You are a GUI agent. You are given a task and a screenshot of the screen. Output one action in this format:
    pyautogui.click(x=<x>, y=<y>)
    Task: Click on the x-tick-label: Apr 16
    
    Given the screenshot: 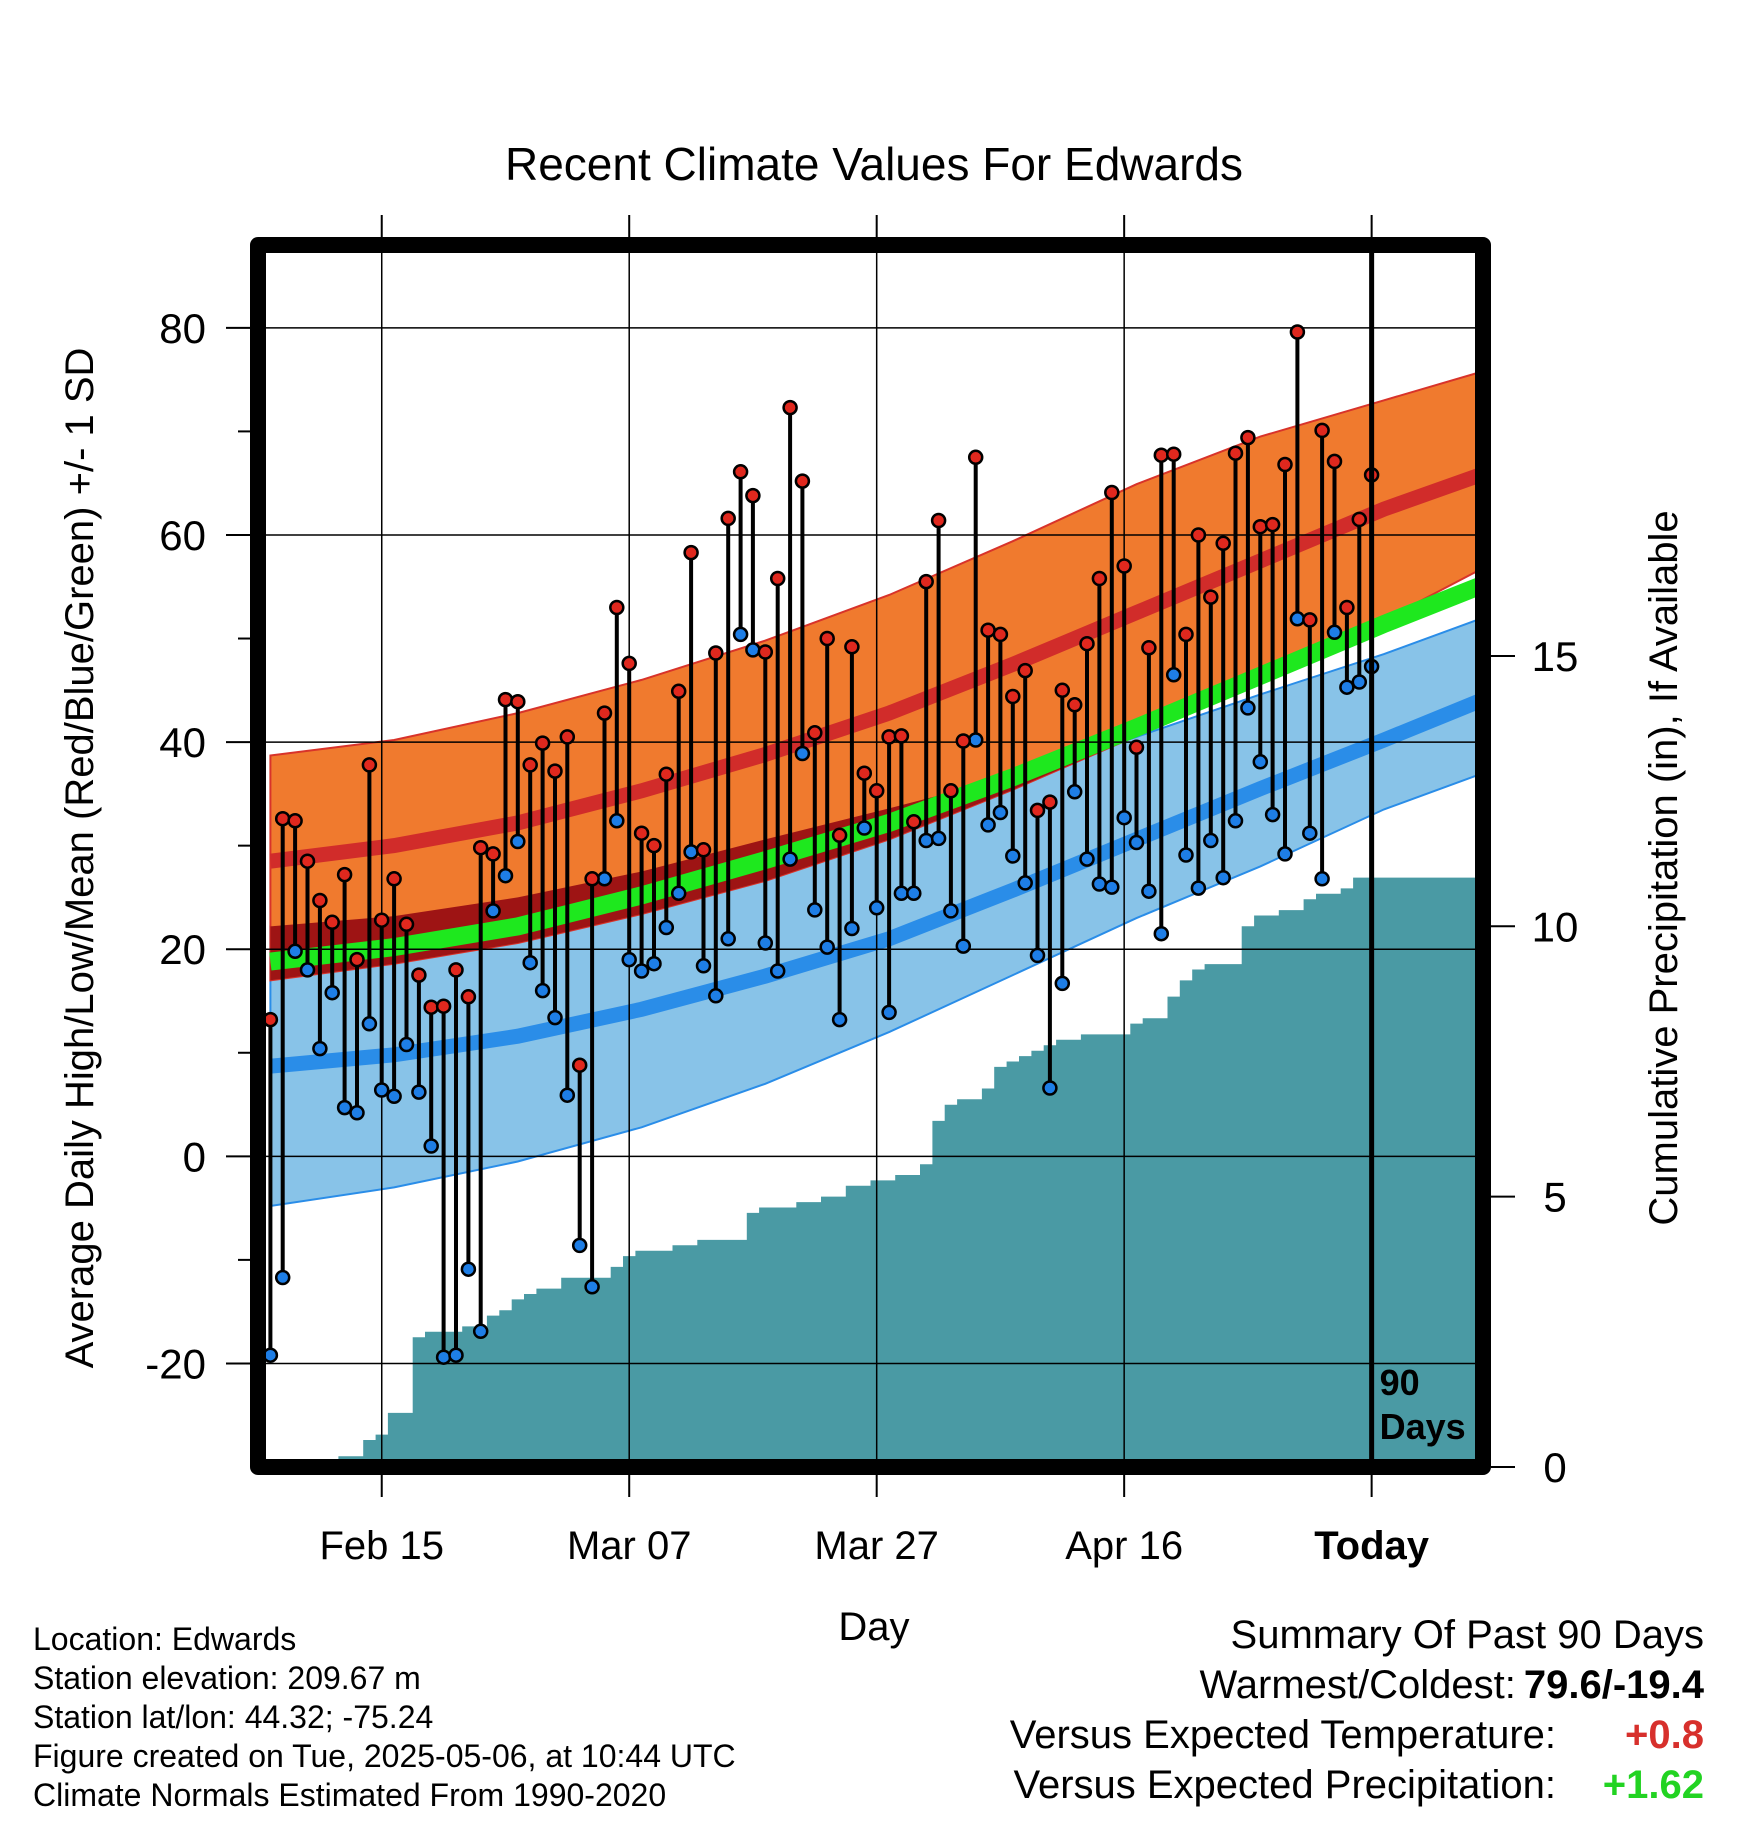 What is the action you would take?
    pyautogui.click(x=1124, y=1546)
    